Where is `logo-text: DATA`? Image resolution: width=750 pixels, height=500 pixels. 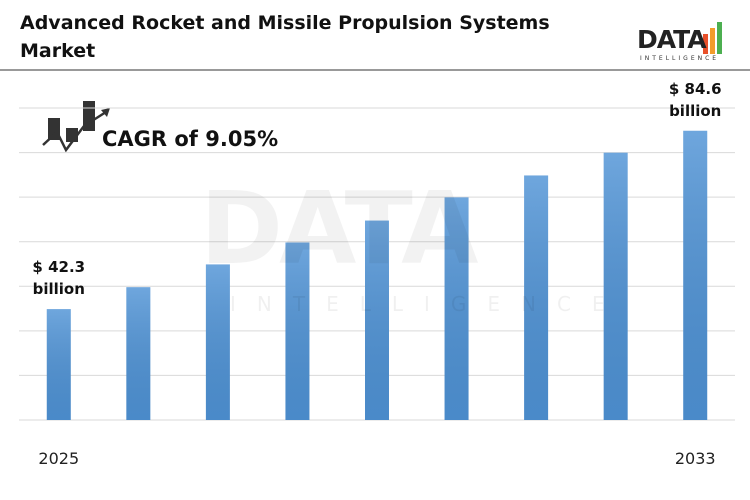 logo-text: DATA is located at coordinates (672, 39).